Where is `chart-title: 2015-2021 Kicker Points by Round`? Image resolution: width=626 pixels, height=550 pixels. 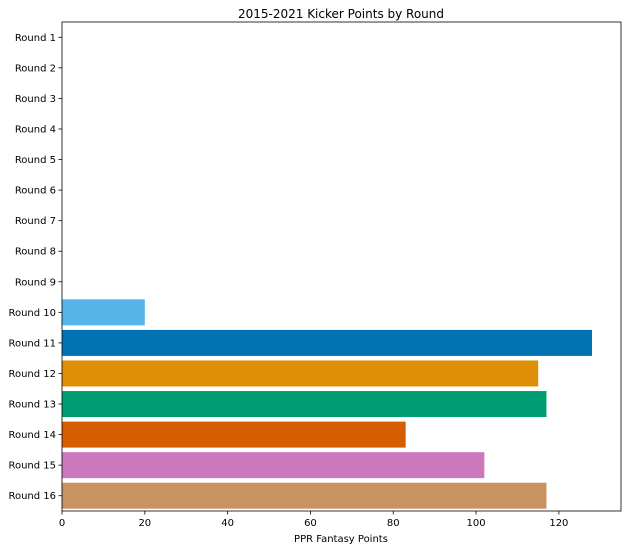
chart-title: 2015-2021 Kicker Points by Round is located at coordinates (341, 14).